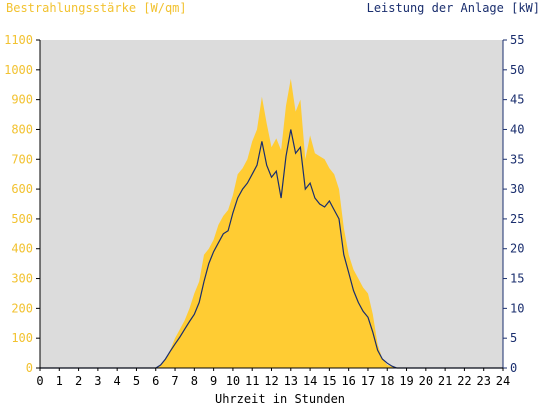 This screenshot has width=544, height=408. What do you see at coordinates (136, 381) in the screenshot?
I see `x-tick-label: 5` at bounding box center [136, 381].